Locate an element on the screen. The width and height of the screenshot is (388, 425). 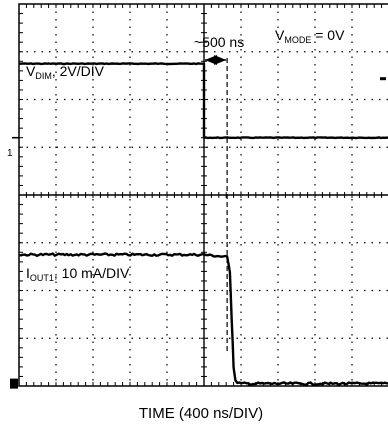
channel-1-marker: 1 is located at coordinates (10, 153).